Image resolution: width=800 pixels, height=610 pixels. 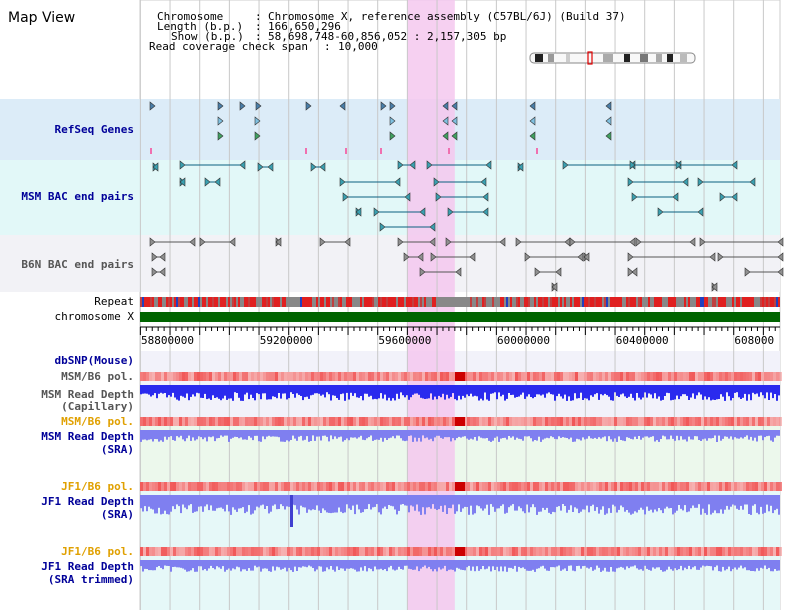 What do you see at coordinates (97, 406) in the screenshot?
I see `track-label-msm-depth-cap-2: (Capillary)` at bounding box center [97, 406].